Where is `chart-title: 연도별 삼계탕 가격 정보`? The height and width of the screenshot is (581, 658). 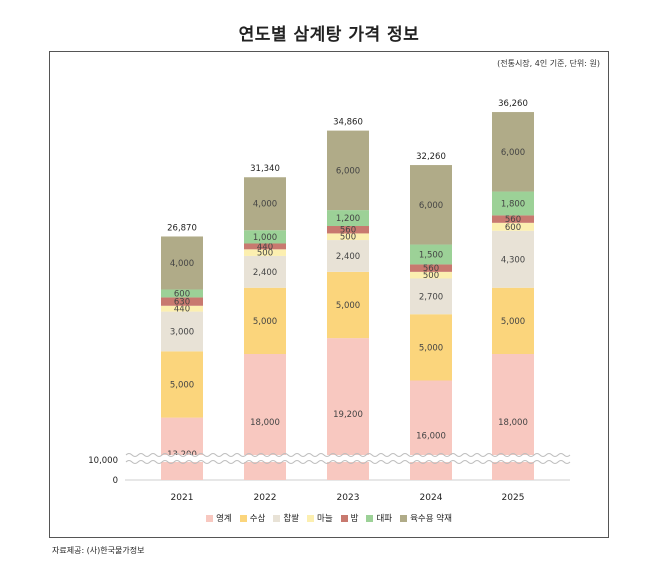 chart-title: 연도별 삼계탕 가격 정보 is located at coordinates (329, 35).